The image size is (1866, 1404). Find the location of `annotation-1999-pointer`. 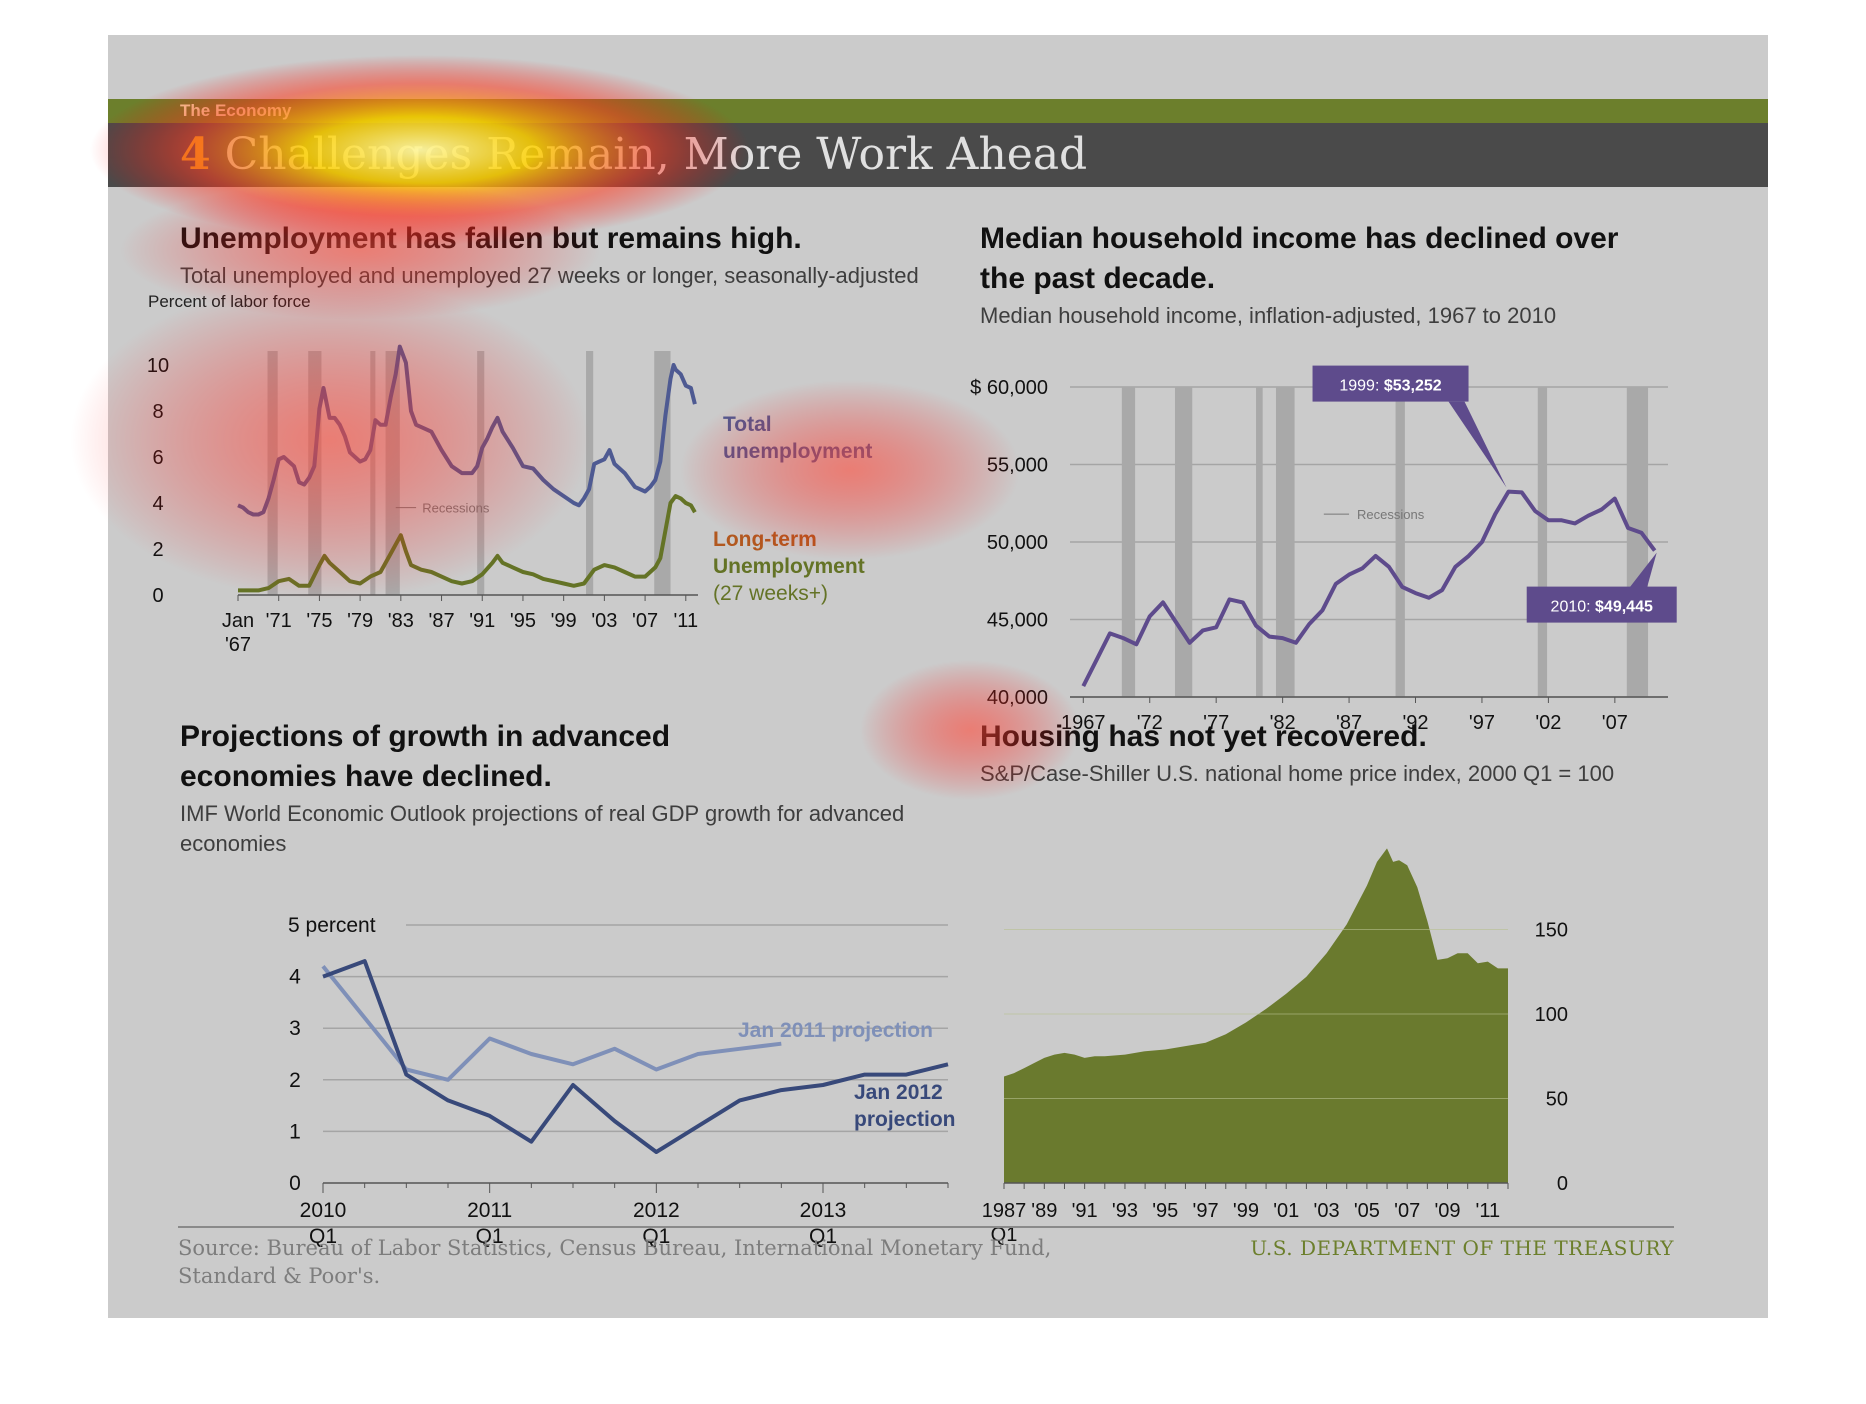

annotation-1999-pointer is located at coordinates (1477, 444).